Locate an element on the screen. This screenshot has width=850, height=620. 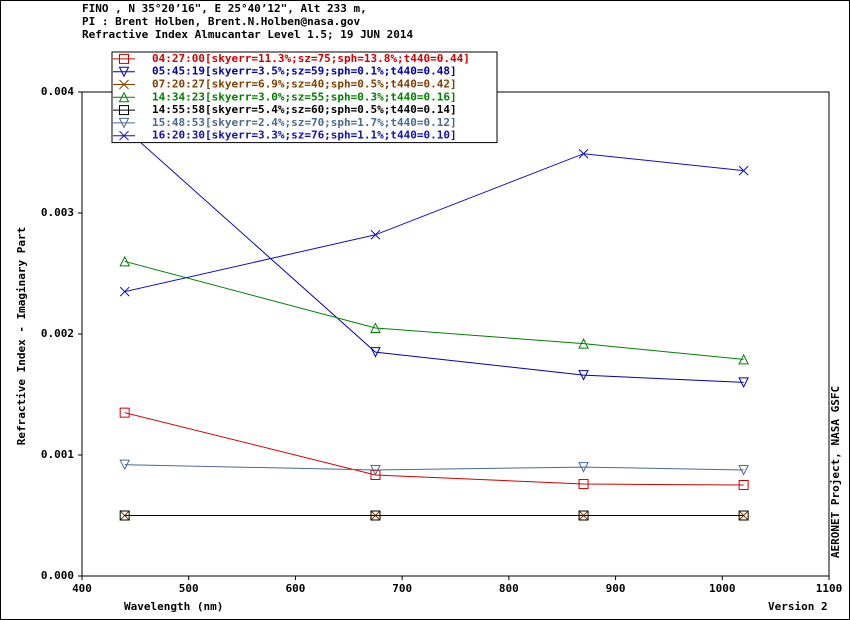
y-axis-label: Refractive Index - Imaginary Part is located at coordinates (21, 336).